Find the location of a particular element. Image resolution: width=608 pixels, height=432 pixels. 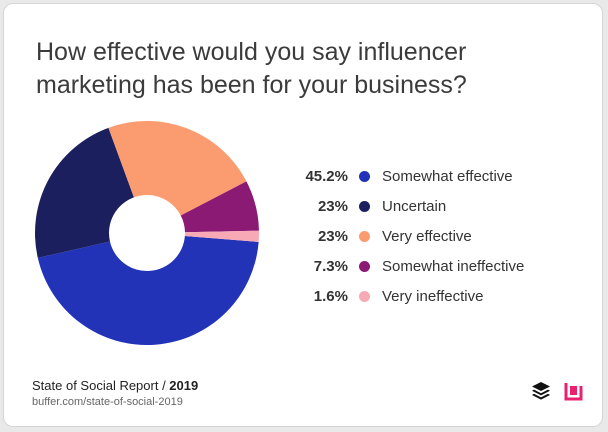

legend-label-uncertain: Uncertain is located at coordinates (414, 206).